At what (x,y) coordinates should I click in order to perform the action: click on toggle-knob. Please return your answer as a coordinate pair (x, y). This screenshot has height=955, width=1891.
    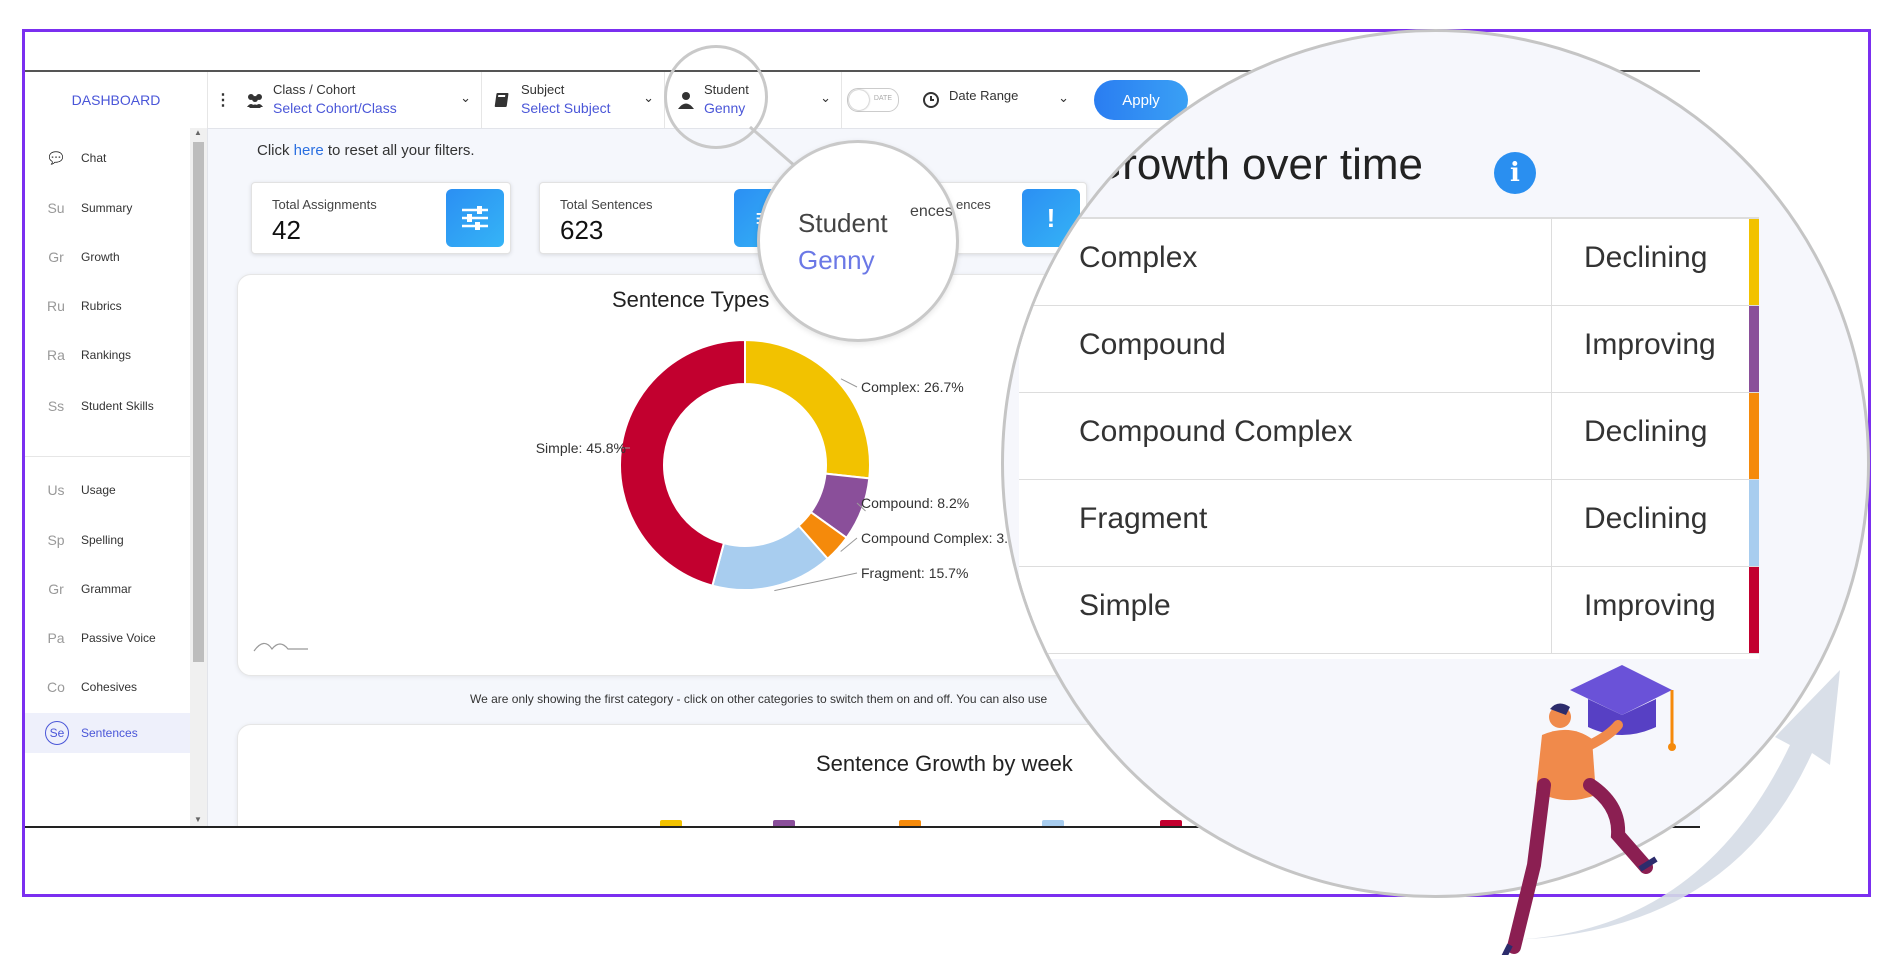
    Looking at the image, I should click on (859, 100).